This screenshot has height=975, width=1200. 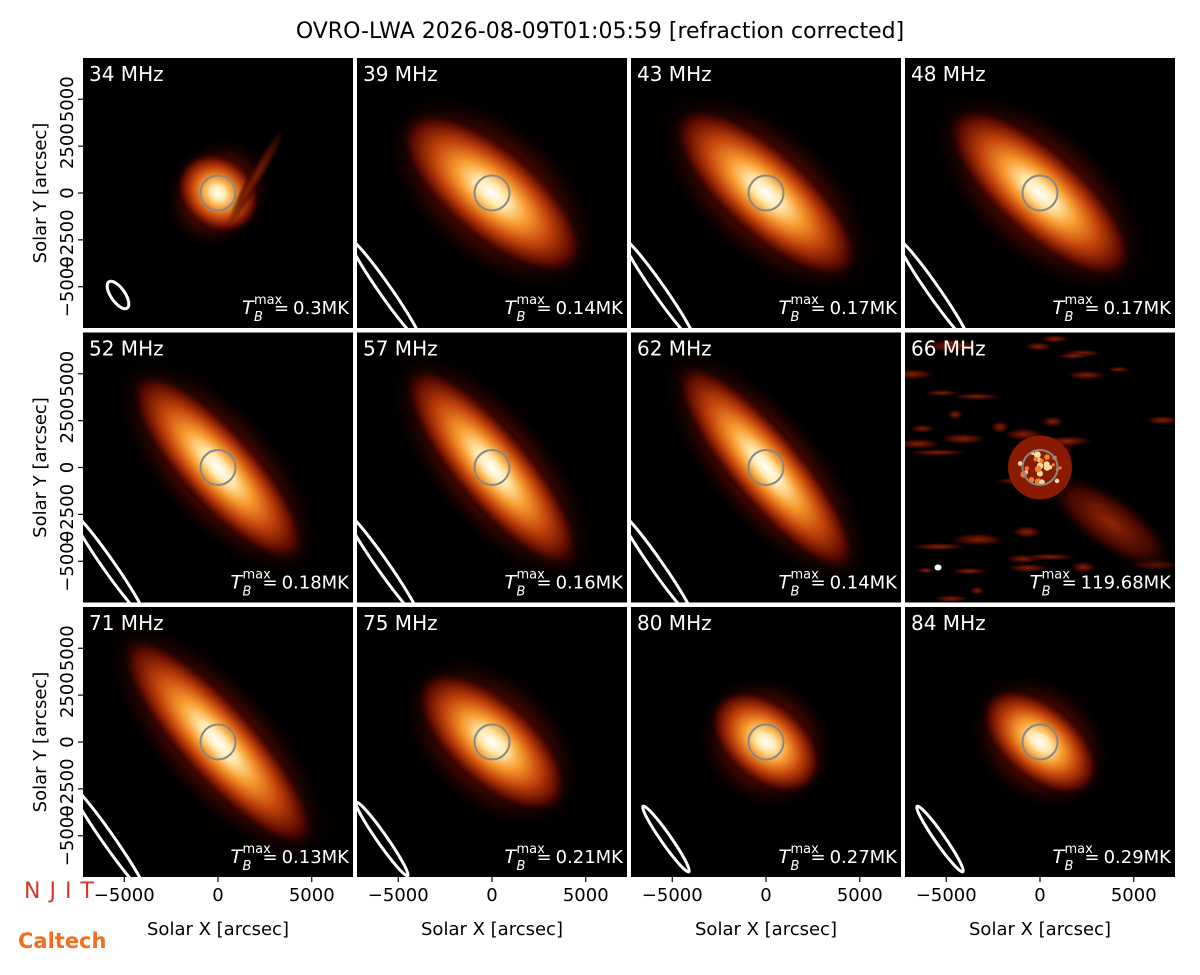 I want to click on tb-value: = 0.21MK, so click(x=580, y=857).